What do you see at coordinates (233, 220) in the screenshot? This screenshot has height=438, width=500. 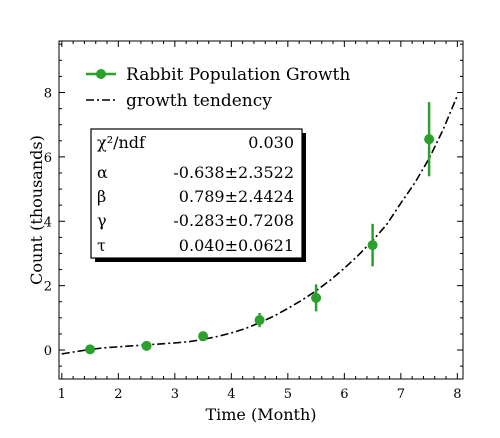 I see `fit-row-value: -0.283±0.7208` at bounding box center [233, 220].